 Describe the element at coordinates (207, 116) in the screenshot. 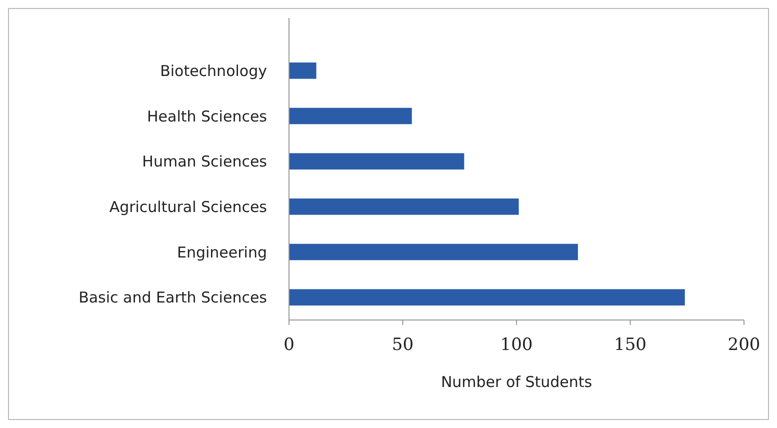

I see `y-tick-label: Health Sciences` at that location.